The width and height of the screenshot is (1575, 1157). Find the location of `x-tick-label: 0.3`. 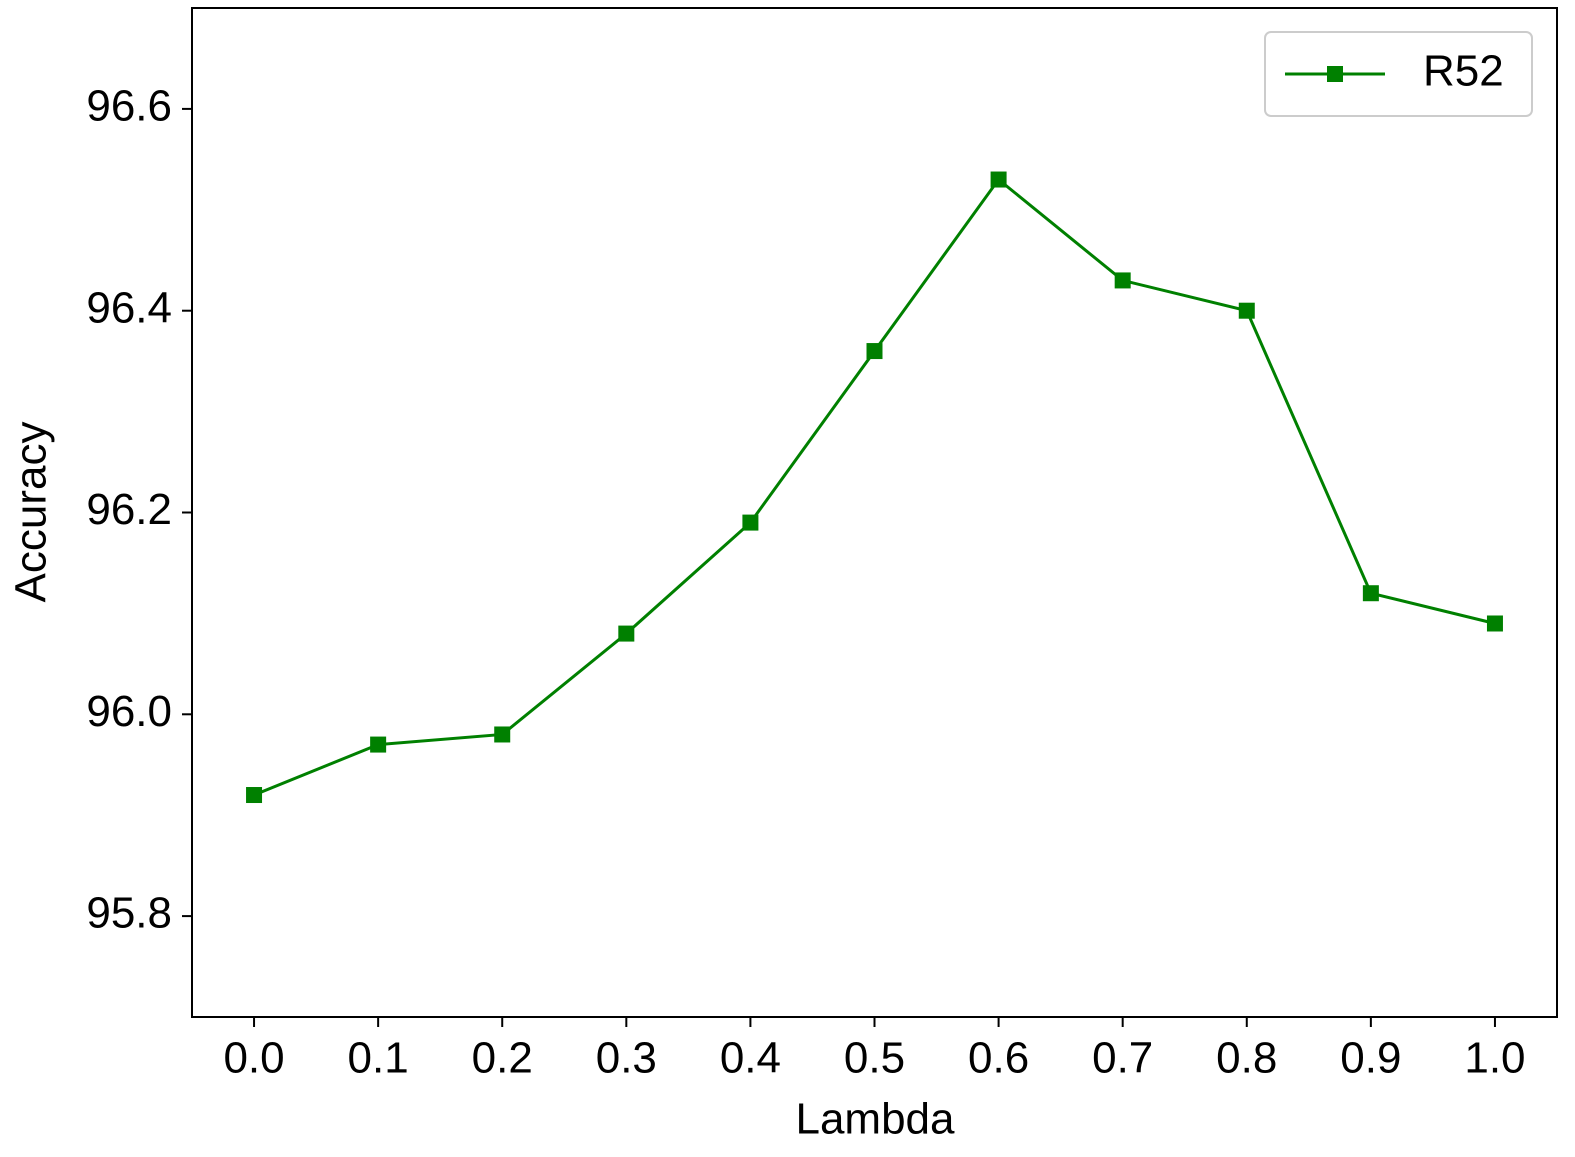

x-tick-label: 0.3 is located at coordinates (626, 1058).